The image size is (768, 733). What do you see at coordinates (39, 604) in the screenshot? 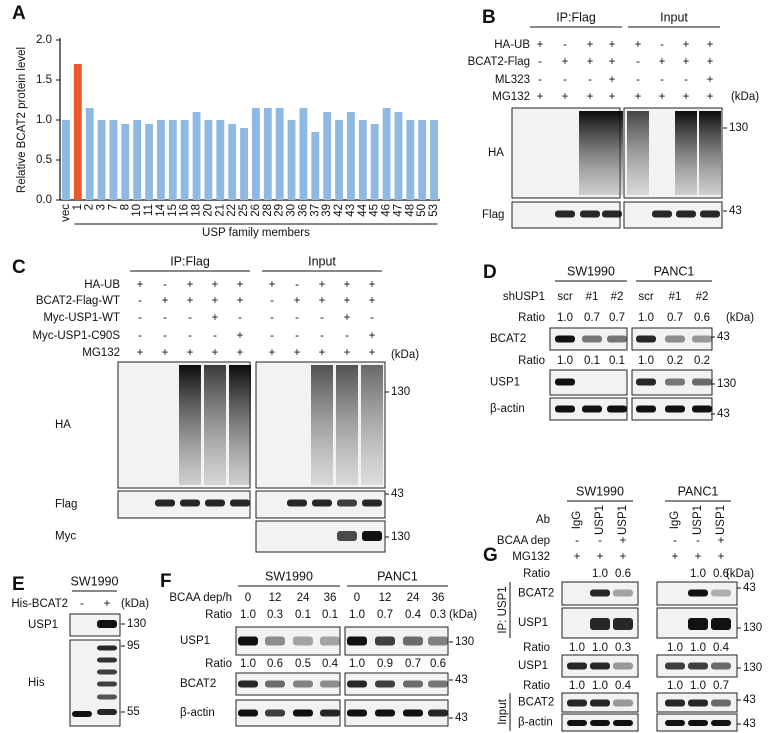
I see `condition-label: His-BCAT2` at bounding box center [39, 604].